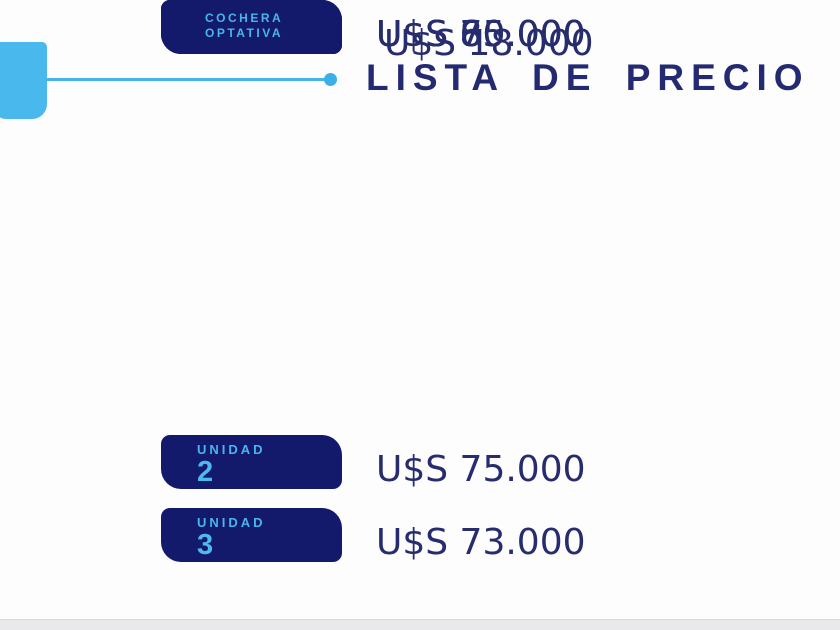 The width and height of the screenshot is (840, 630). I want to click on unit-price: U$S 65.000, so click(481, 34).